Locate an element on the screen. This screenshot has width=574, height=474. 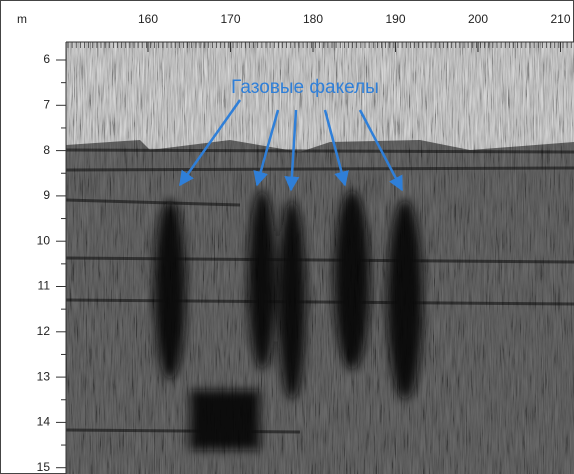
y-tick-label: 14 is located at coordinates (44, 422).